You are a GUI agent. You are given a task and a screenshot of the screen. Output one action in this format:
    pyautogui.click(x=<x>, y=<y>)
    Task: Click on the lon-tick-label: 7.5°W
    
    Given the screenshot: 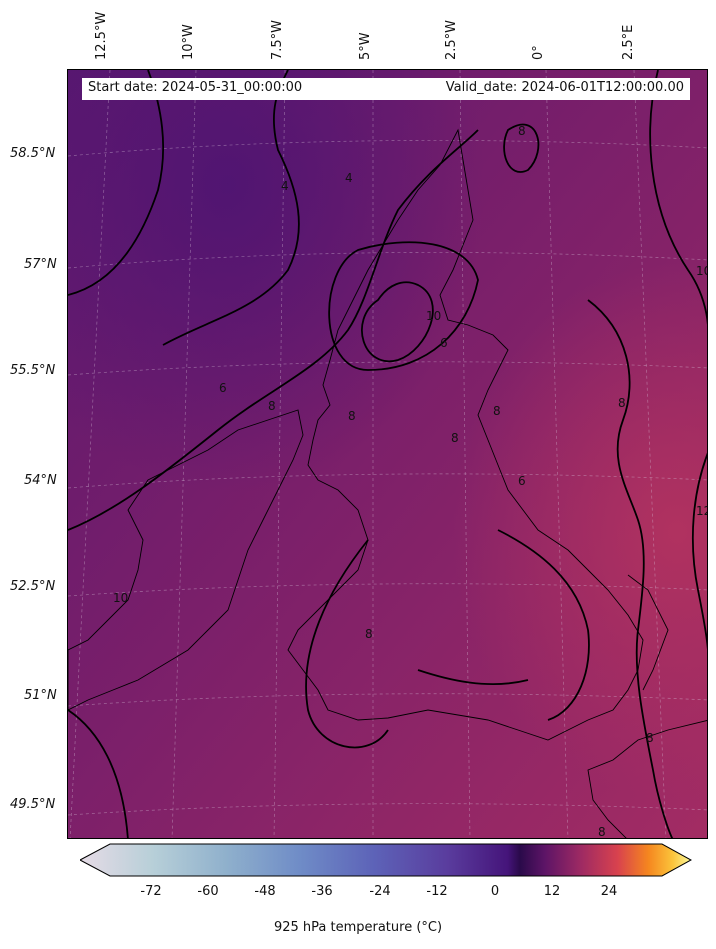 What is the action you would take?
    pyautogui.click(x=277, y=39)
    